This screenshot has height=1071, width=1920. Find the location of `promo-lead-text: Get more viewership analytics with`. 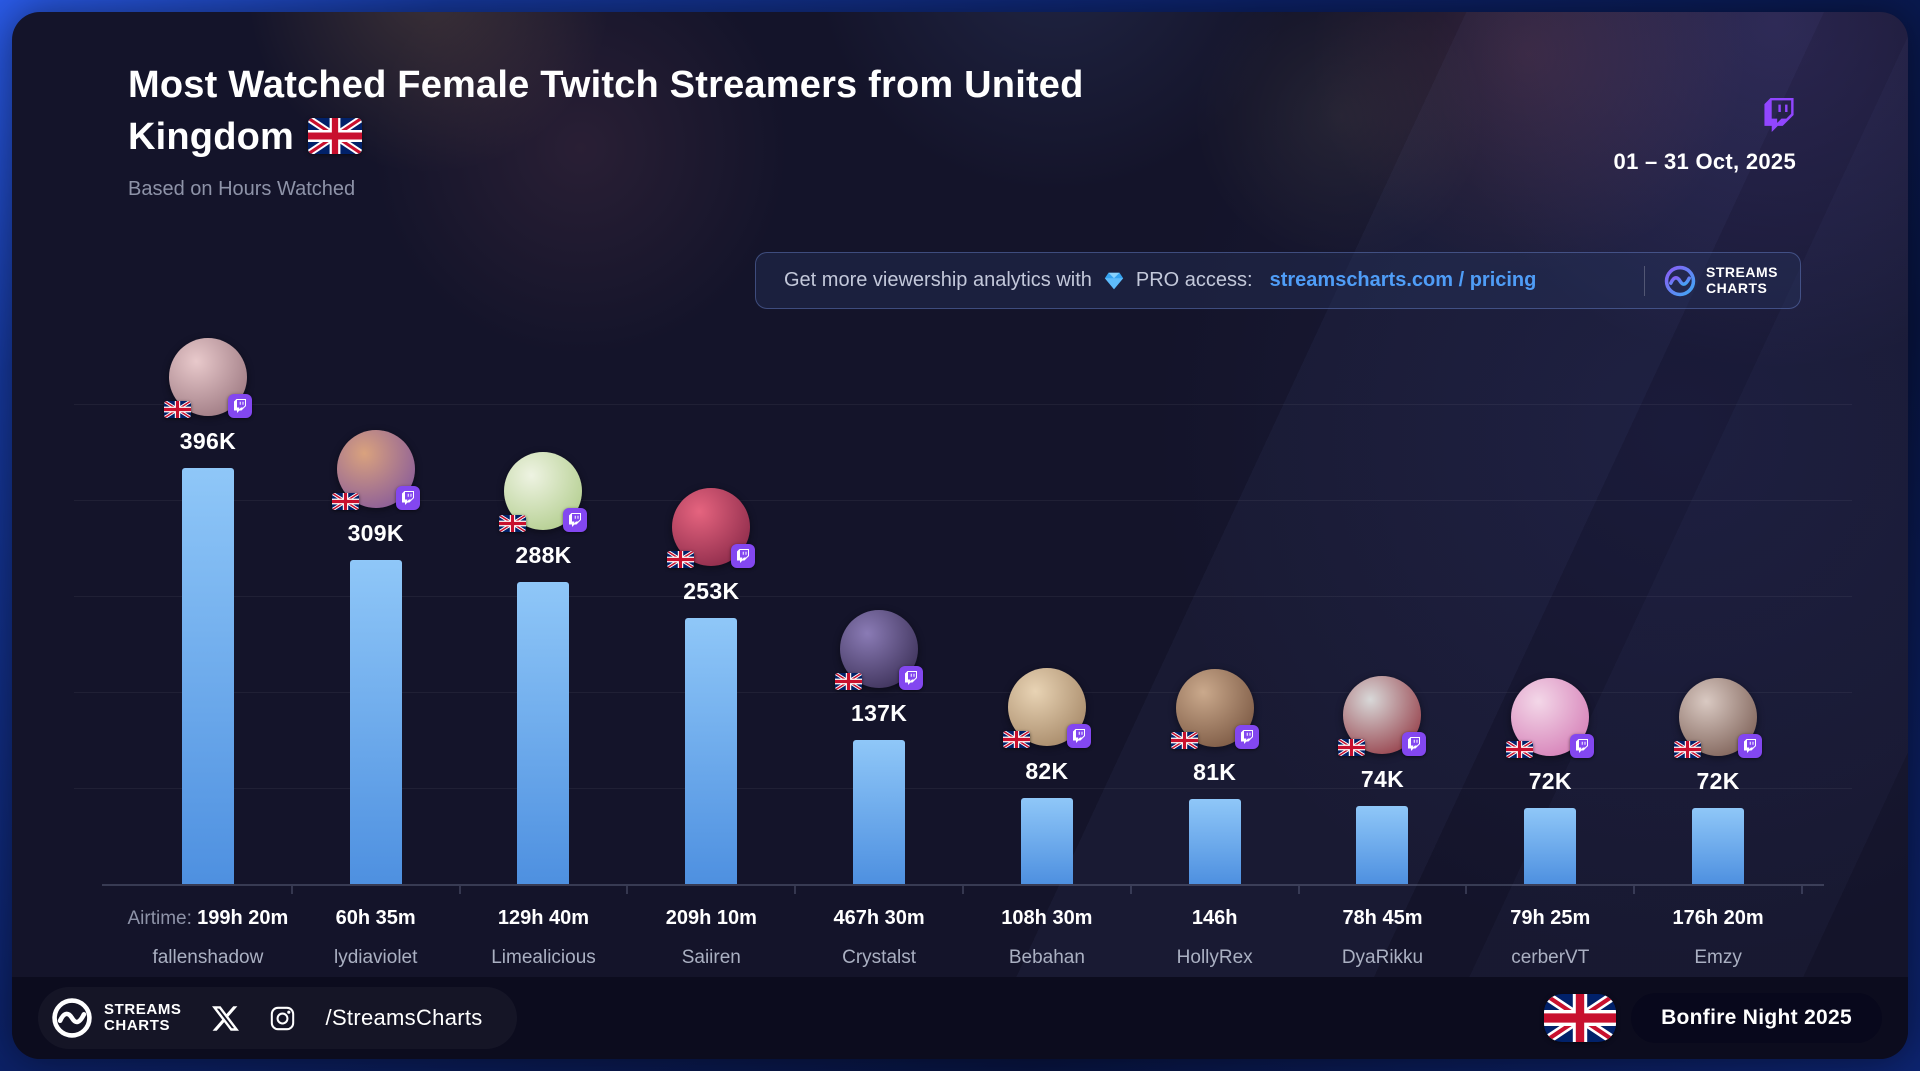

promo-lead-text: Get more viewership analytics with is located at coordinates (938, 280).